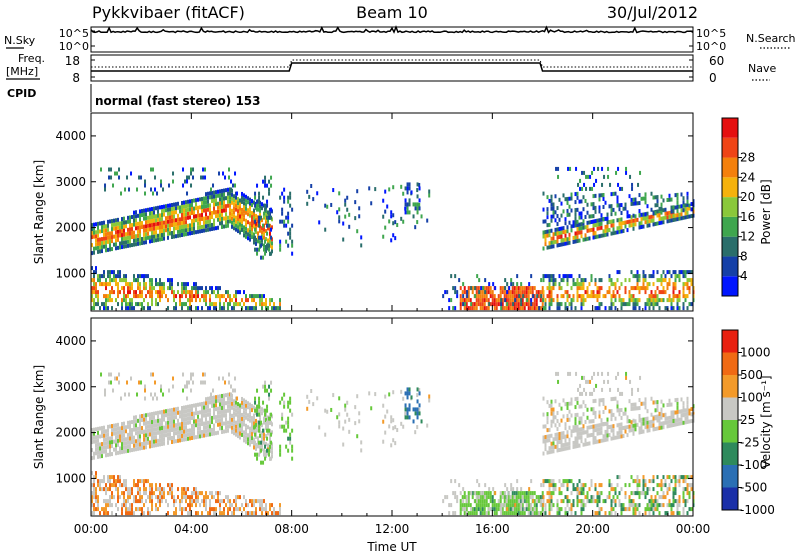 The height and width of the screenshot is (554, 800). I want to click on y-tick-label: 1000, so click(70, 273).